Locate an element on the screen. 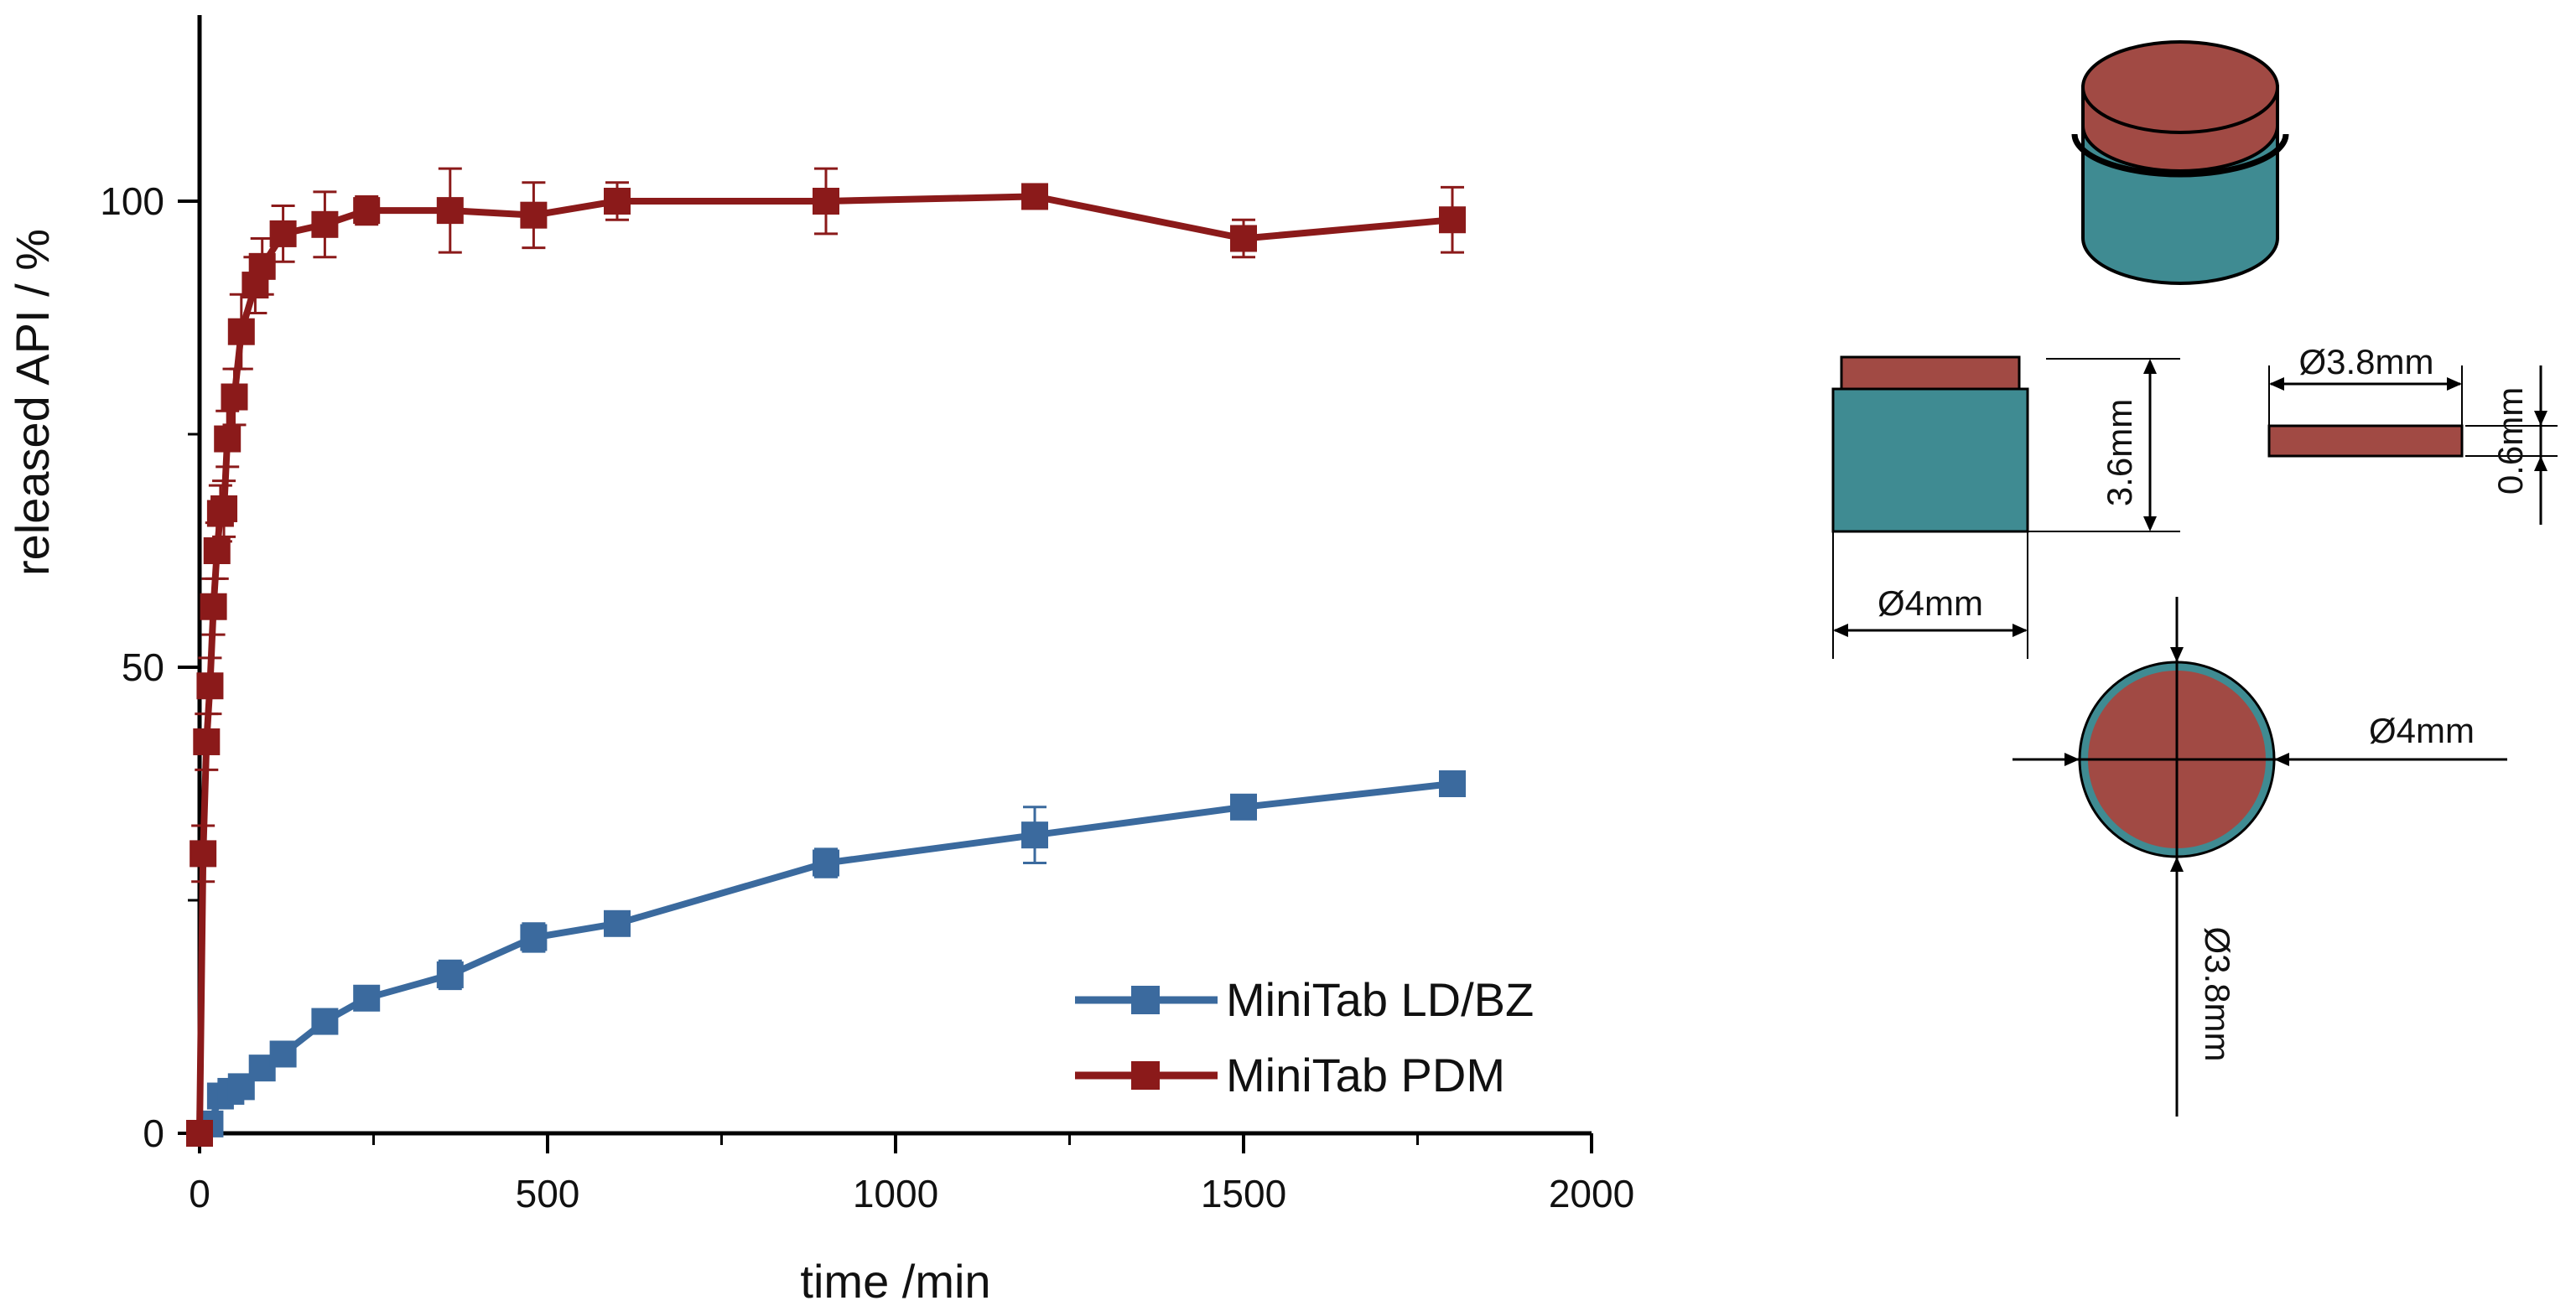  layer-detail-slab is located at coordinates (2365, 441).